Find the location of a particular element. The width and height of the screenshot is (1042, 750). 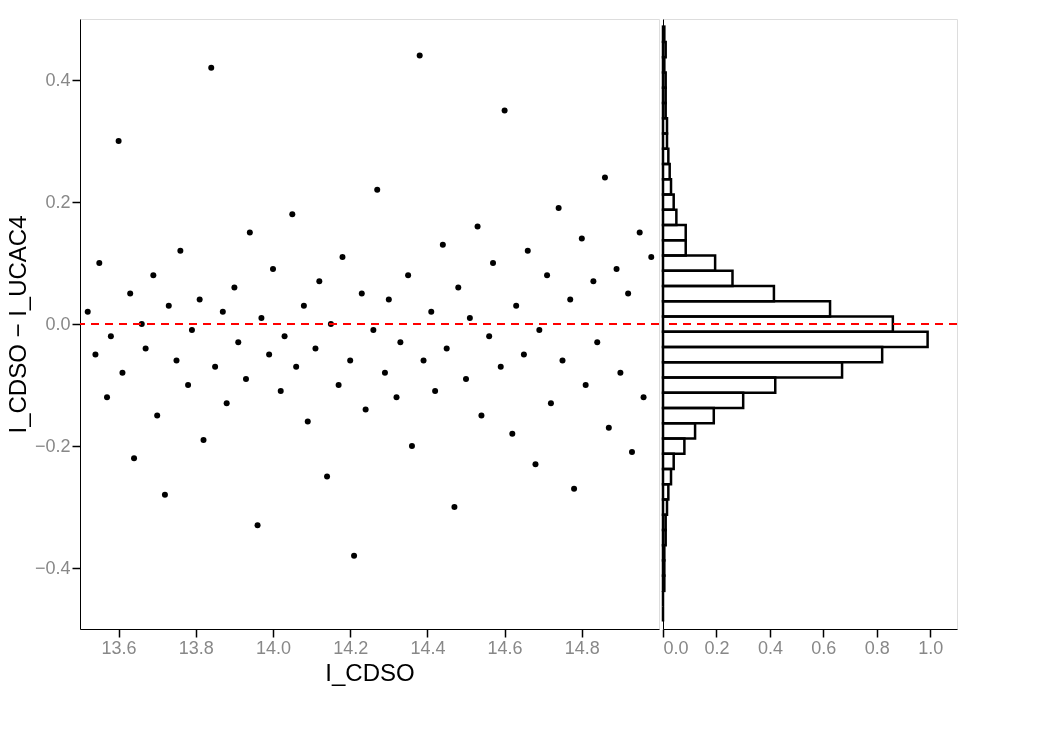

x-tick-label: 0.6 is located at coordinates (824, 647).